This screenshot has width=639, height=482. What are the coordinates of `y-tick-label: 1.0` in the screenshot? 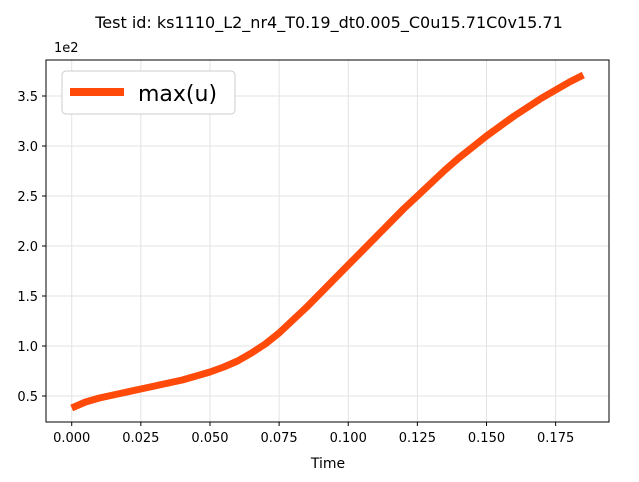 It's located at (27, 347).